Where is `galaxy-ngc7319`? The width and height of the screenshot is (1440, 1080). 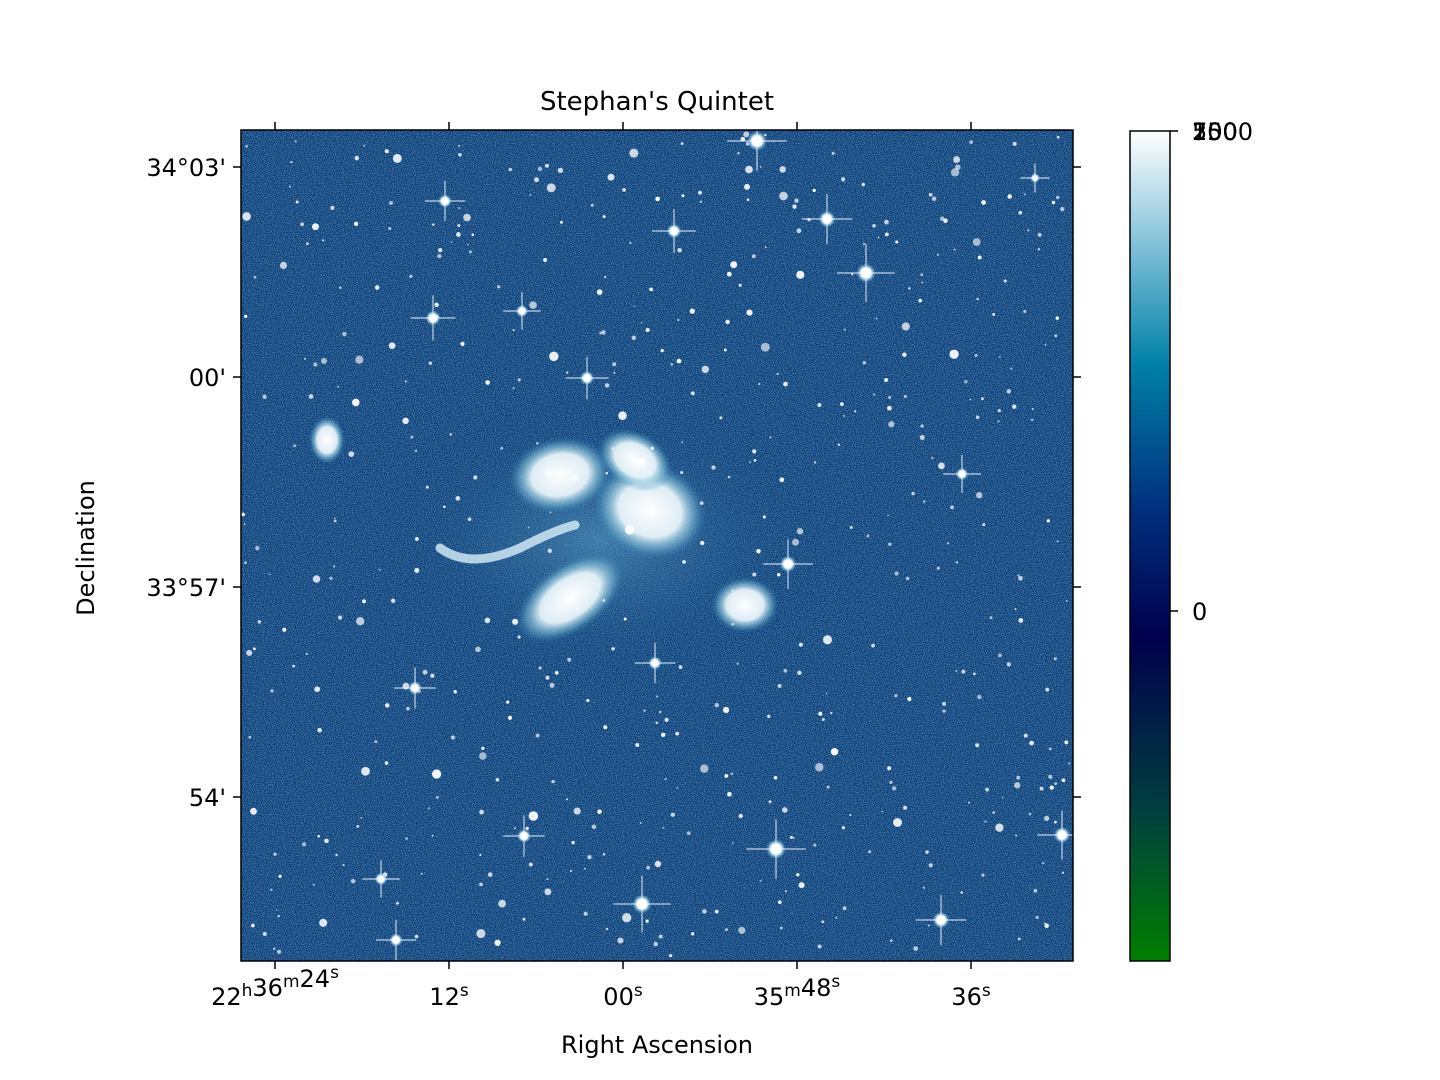 galaxy-ngc7319 is located at coordinates (560, 475).